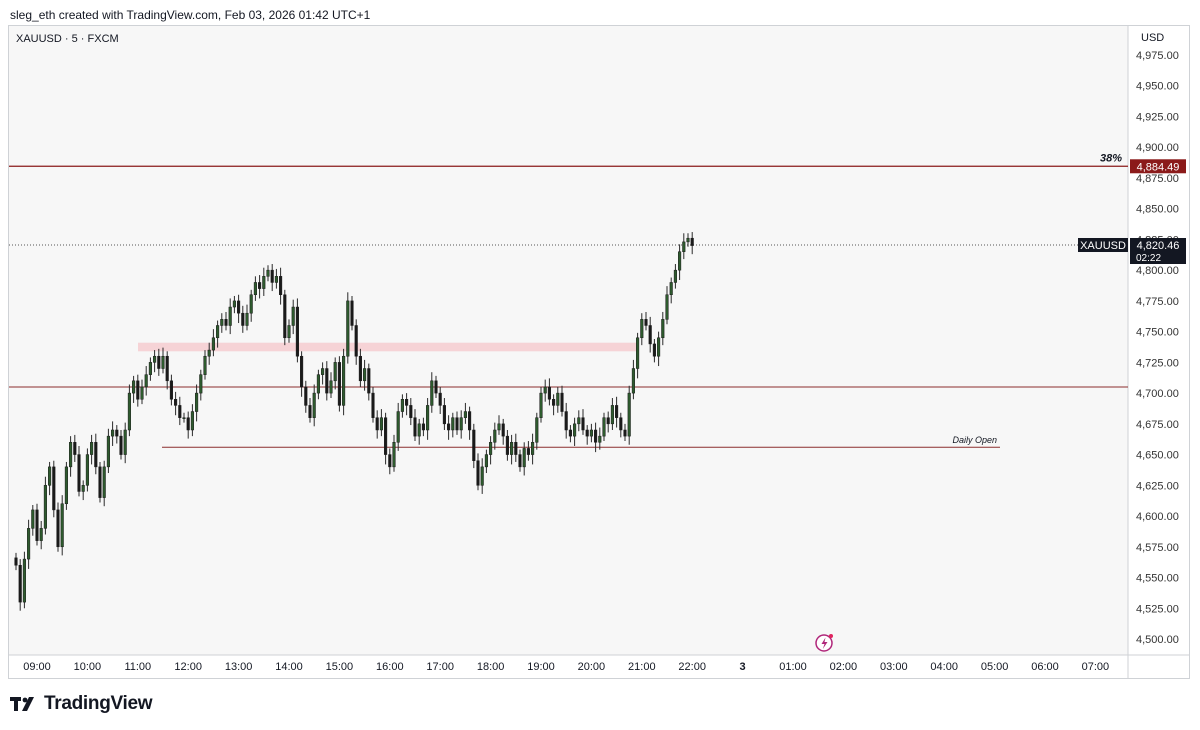 The width and height of the screenshot is (1200, 730). I want to click on tradingview-logo: TradingView, so click(81, 704).